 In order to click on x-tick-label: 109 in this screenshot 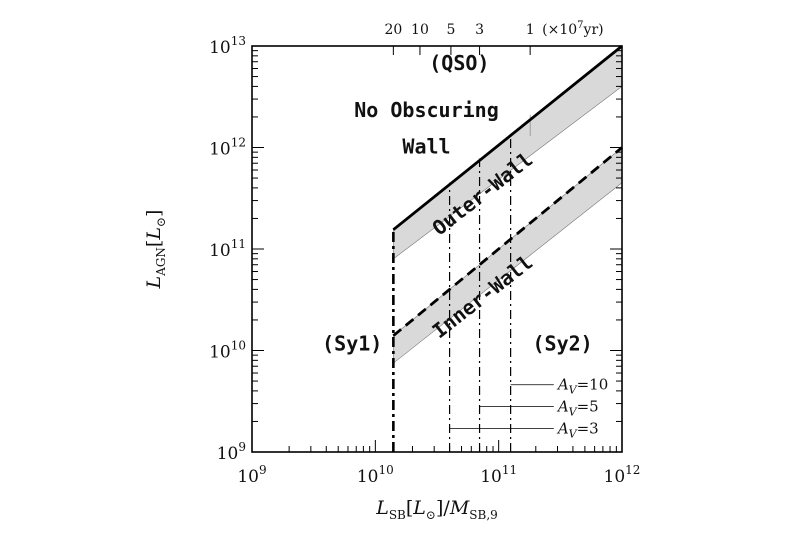, I will do `click(251, 475)`.